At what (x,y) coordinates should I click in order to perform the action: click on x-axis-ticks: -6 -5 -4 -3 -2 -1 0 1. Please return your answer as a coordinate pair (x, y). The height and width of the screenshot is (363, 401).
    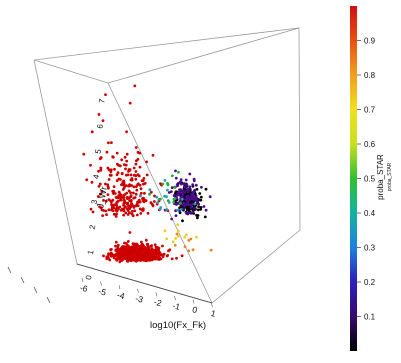
    Looking at the image, I should click on (148, 298).